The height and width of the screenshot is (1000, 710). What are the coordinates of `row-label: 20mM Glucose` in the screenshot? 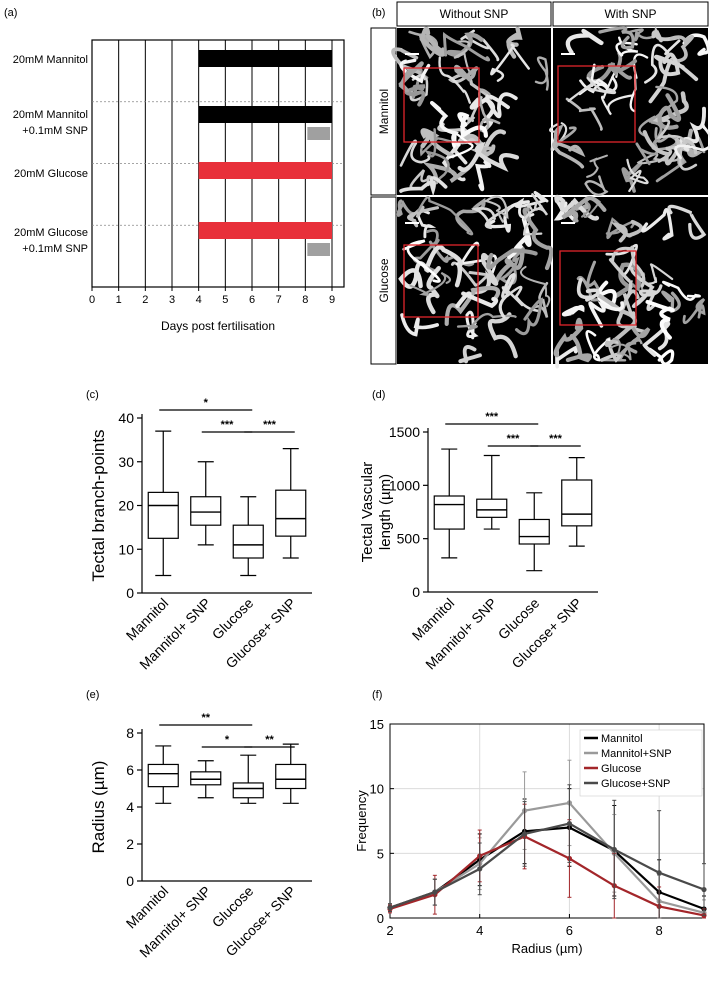 It's located at (51, 233).